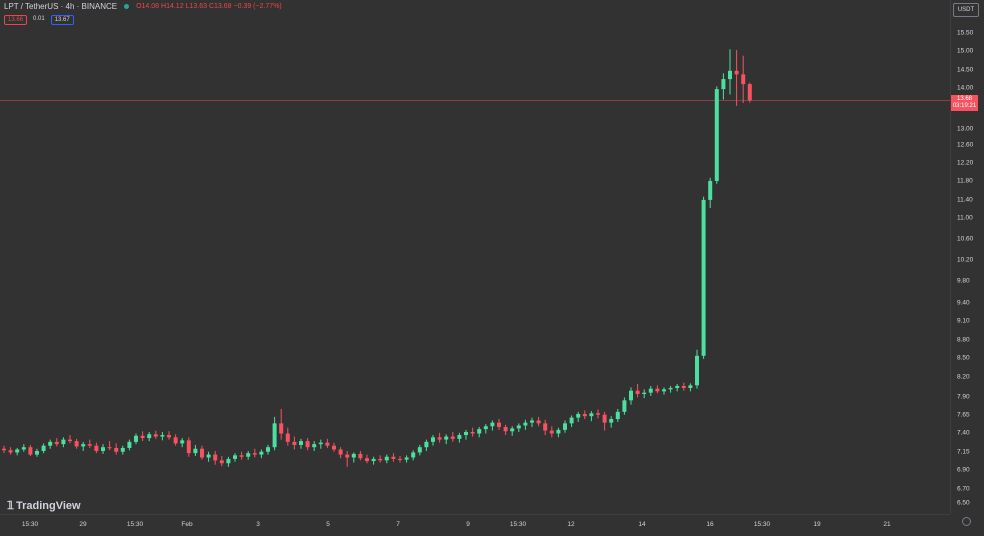 Image resolution: width=984 pixels, height=536 pixels. I want to click on price-tick-label: 13.00, so click(965, 129).